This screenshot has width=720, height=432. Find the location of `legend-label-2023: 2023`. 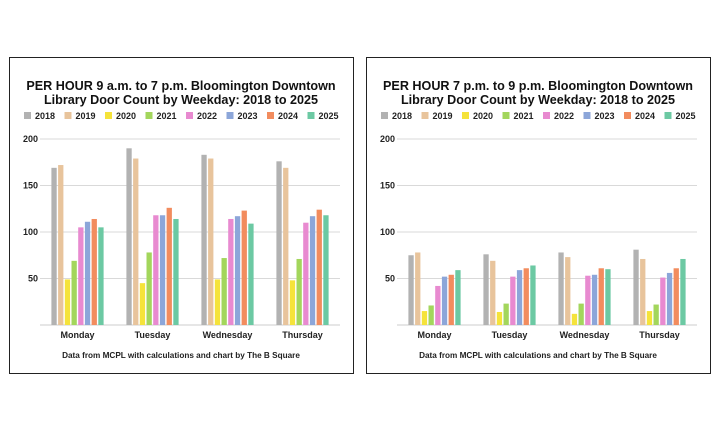

legend-label-2023: 2023 is located at coordinates (248, 116).